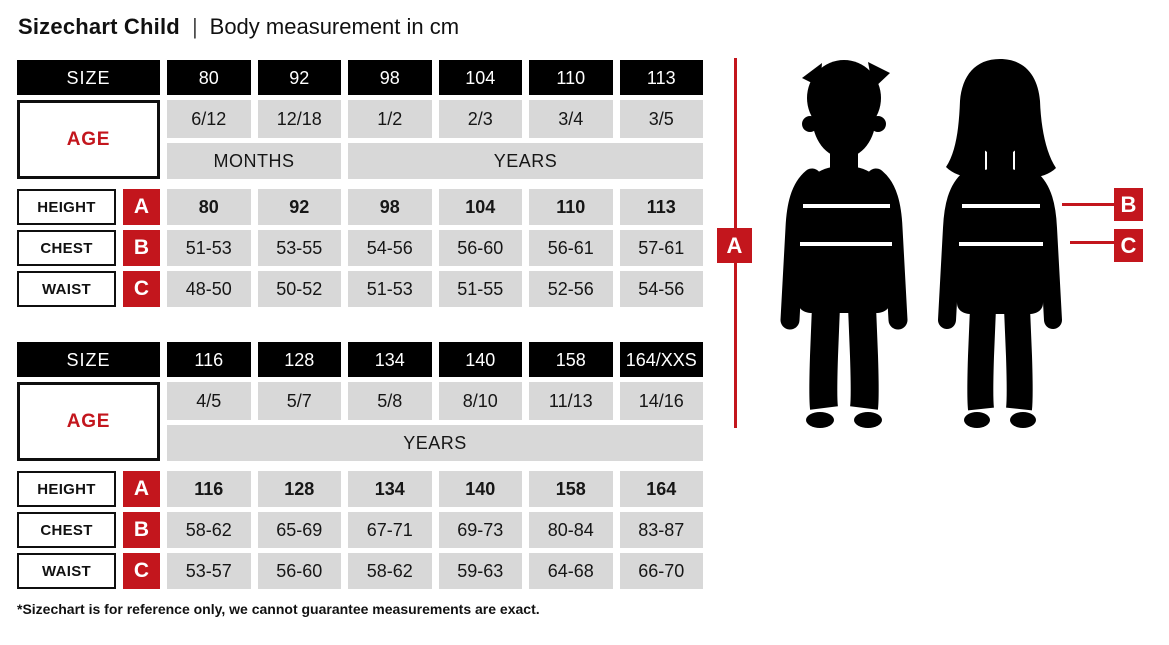 The image size is (1169, 645). I want to click on chest-value: 83-87, so click(661, 530).